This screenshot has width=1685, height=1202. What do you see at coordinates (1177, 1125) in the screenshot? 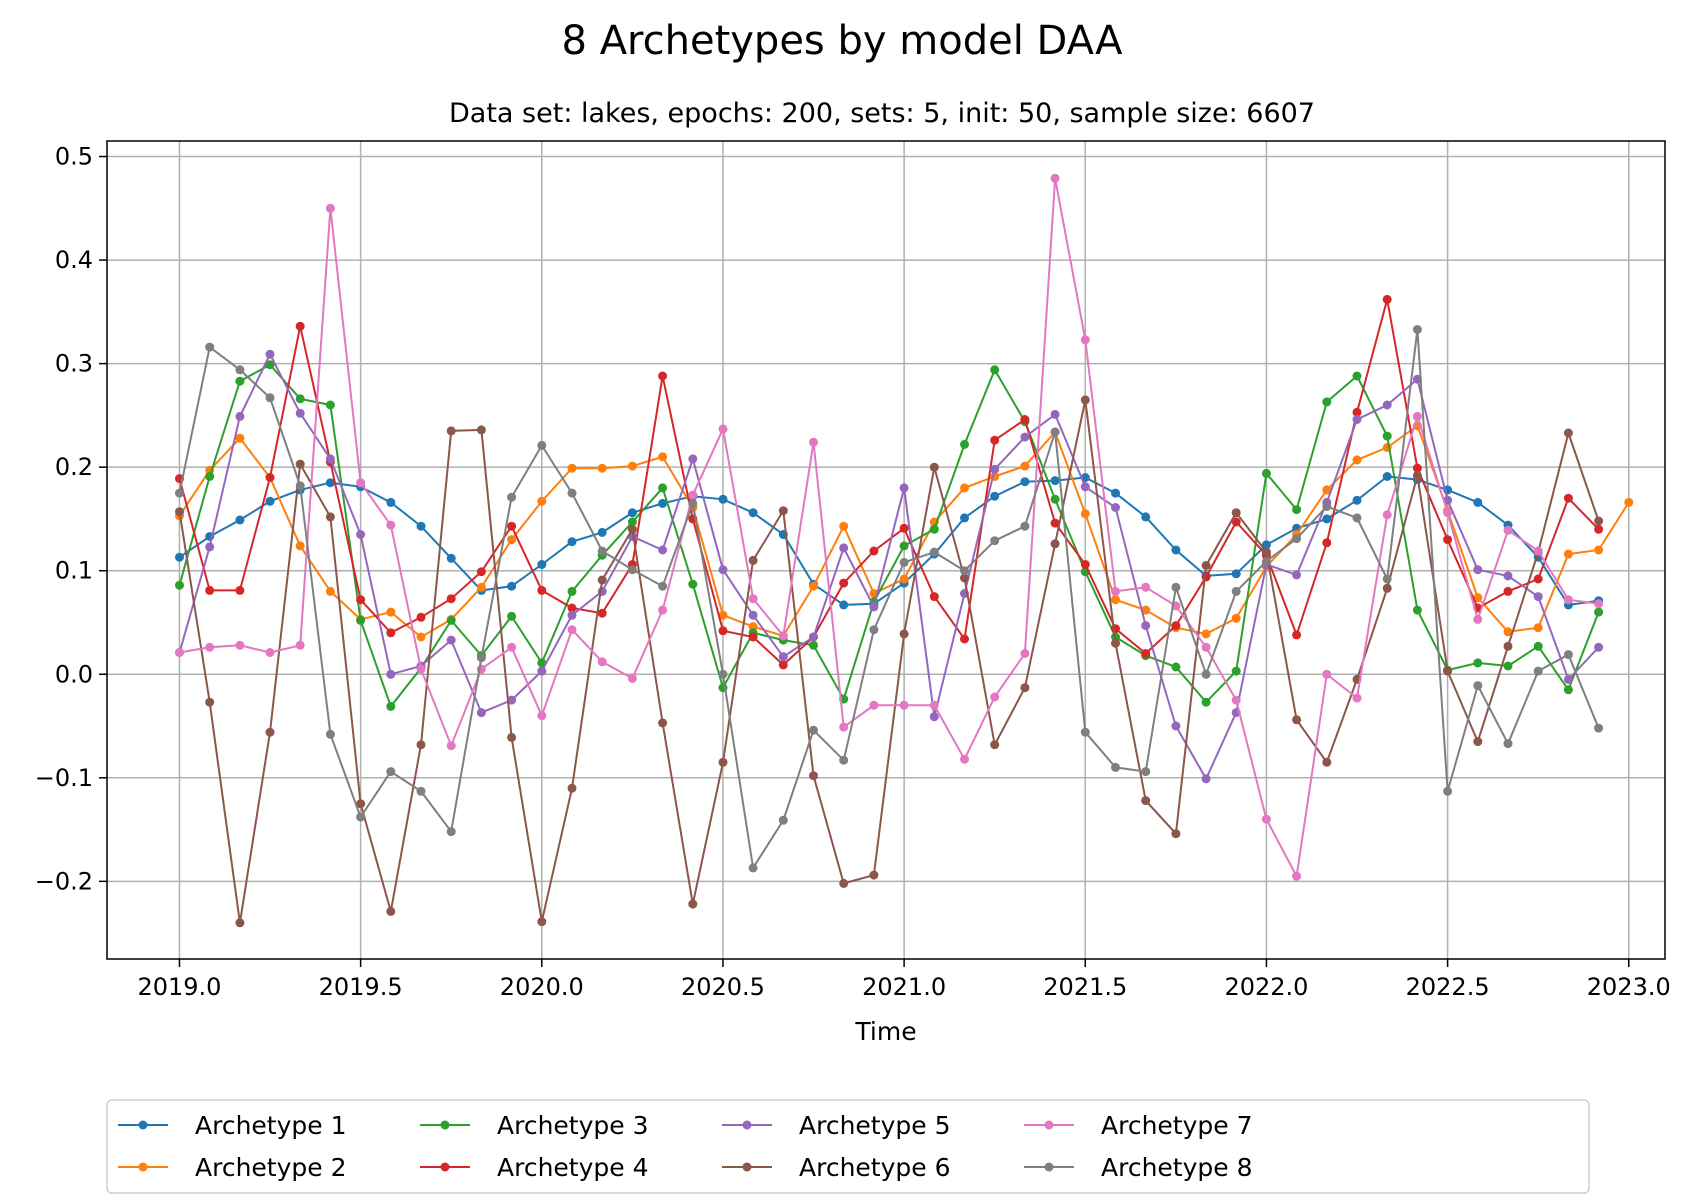
I see `legend-label: Archetype 7` at bounding box center [1177, 1125].